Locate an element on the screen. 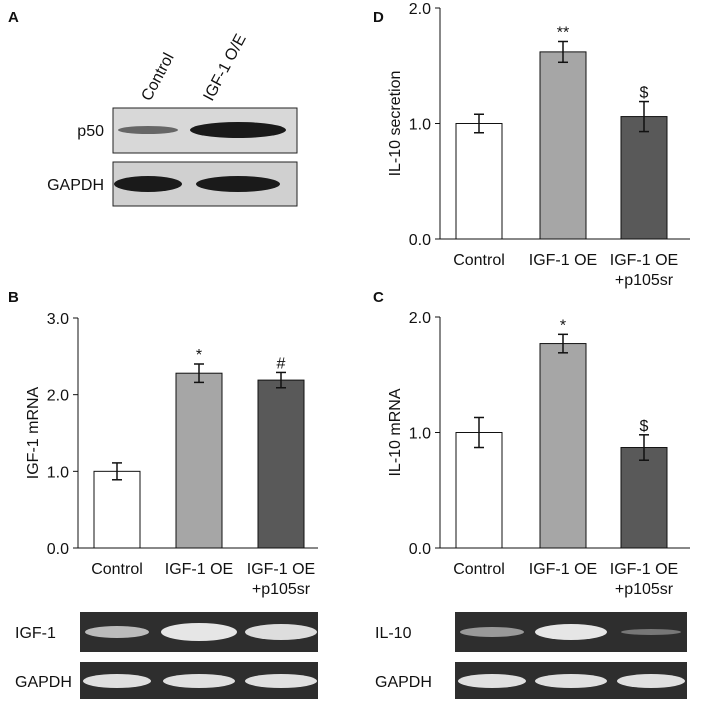  row-label: IL-10 is located at coordinates (393, 633).